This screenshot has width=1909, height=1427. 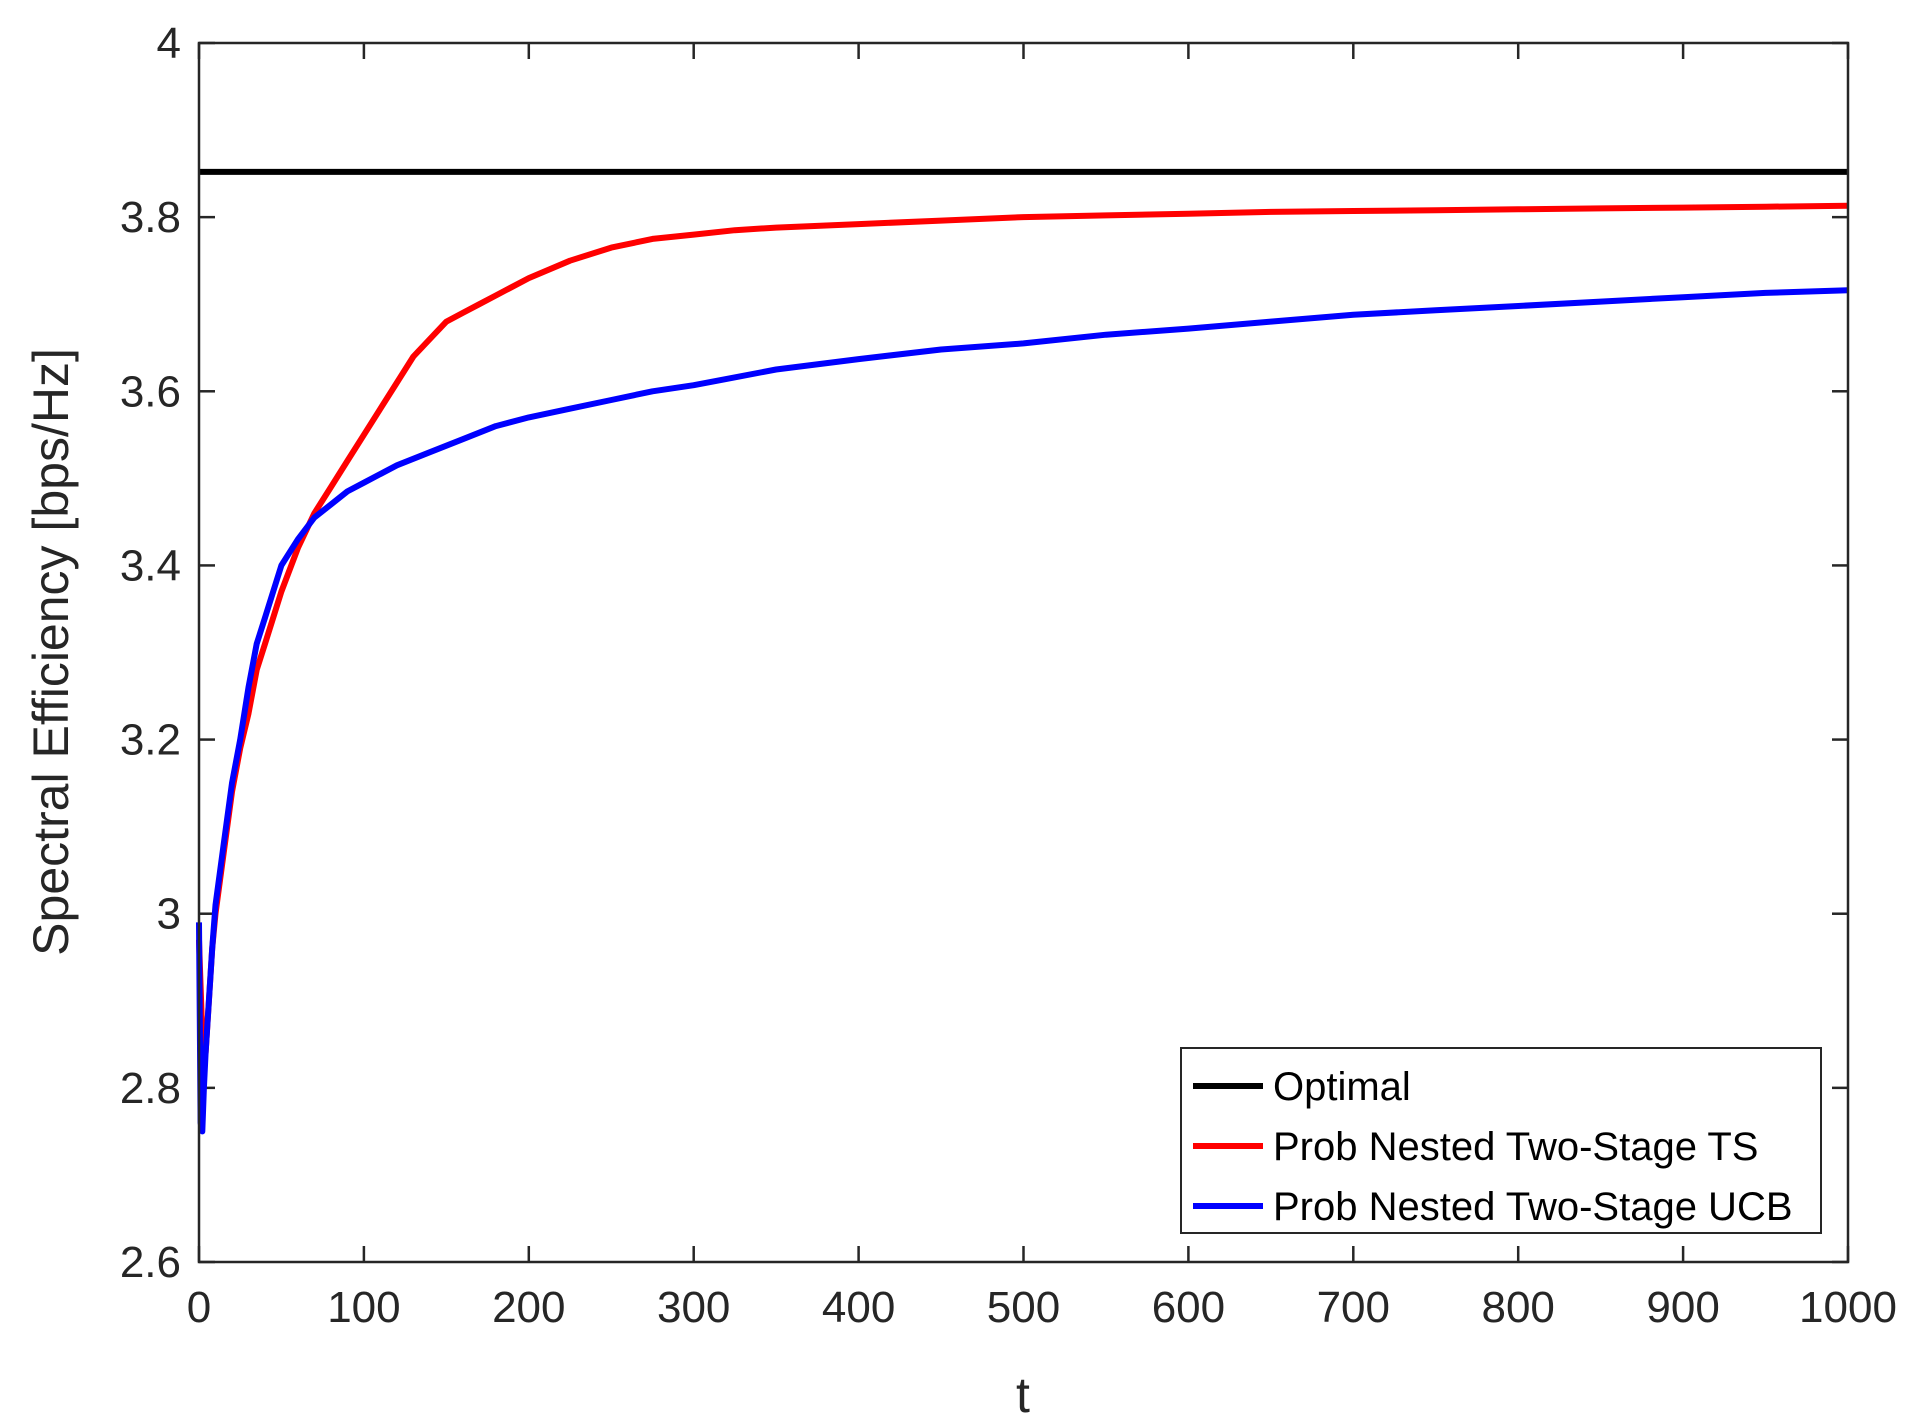 I want to click on x-tick-label: 300, so click(x=693, y=1307).